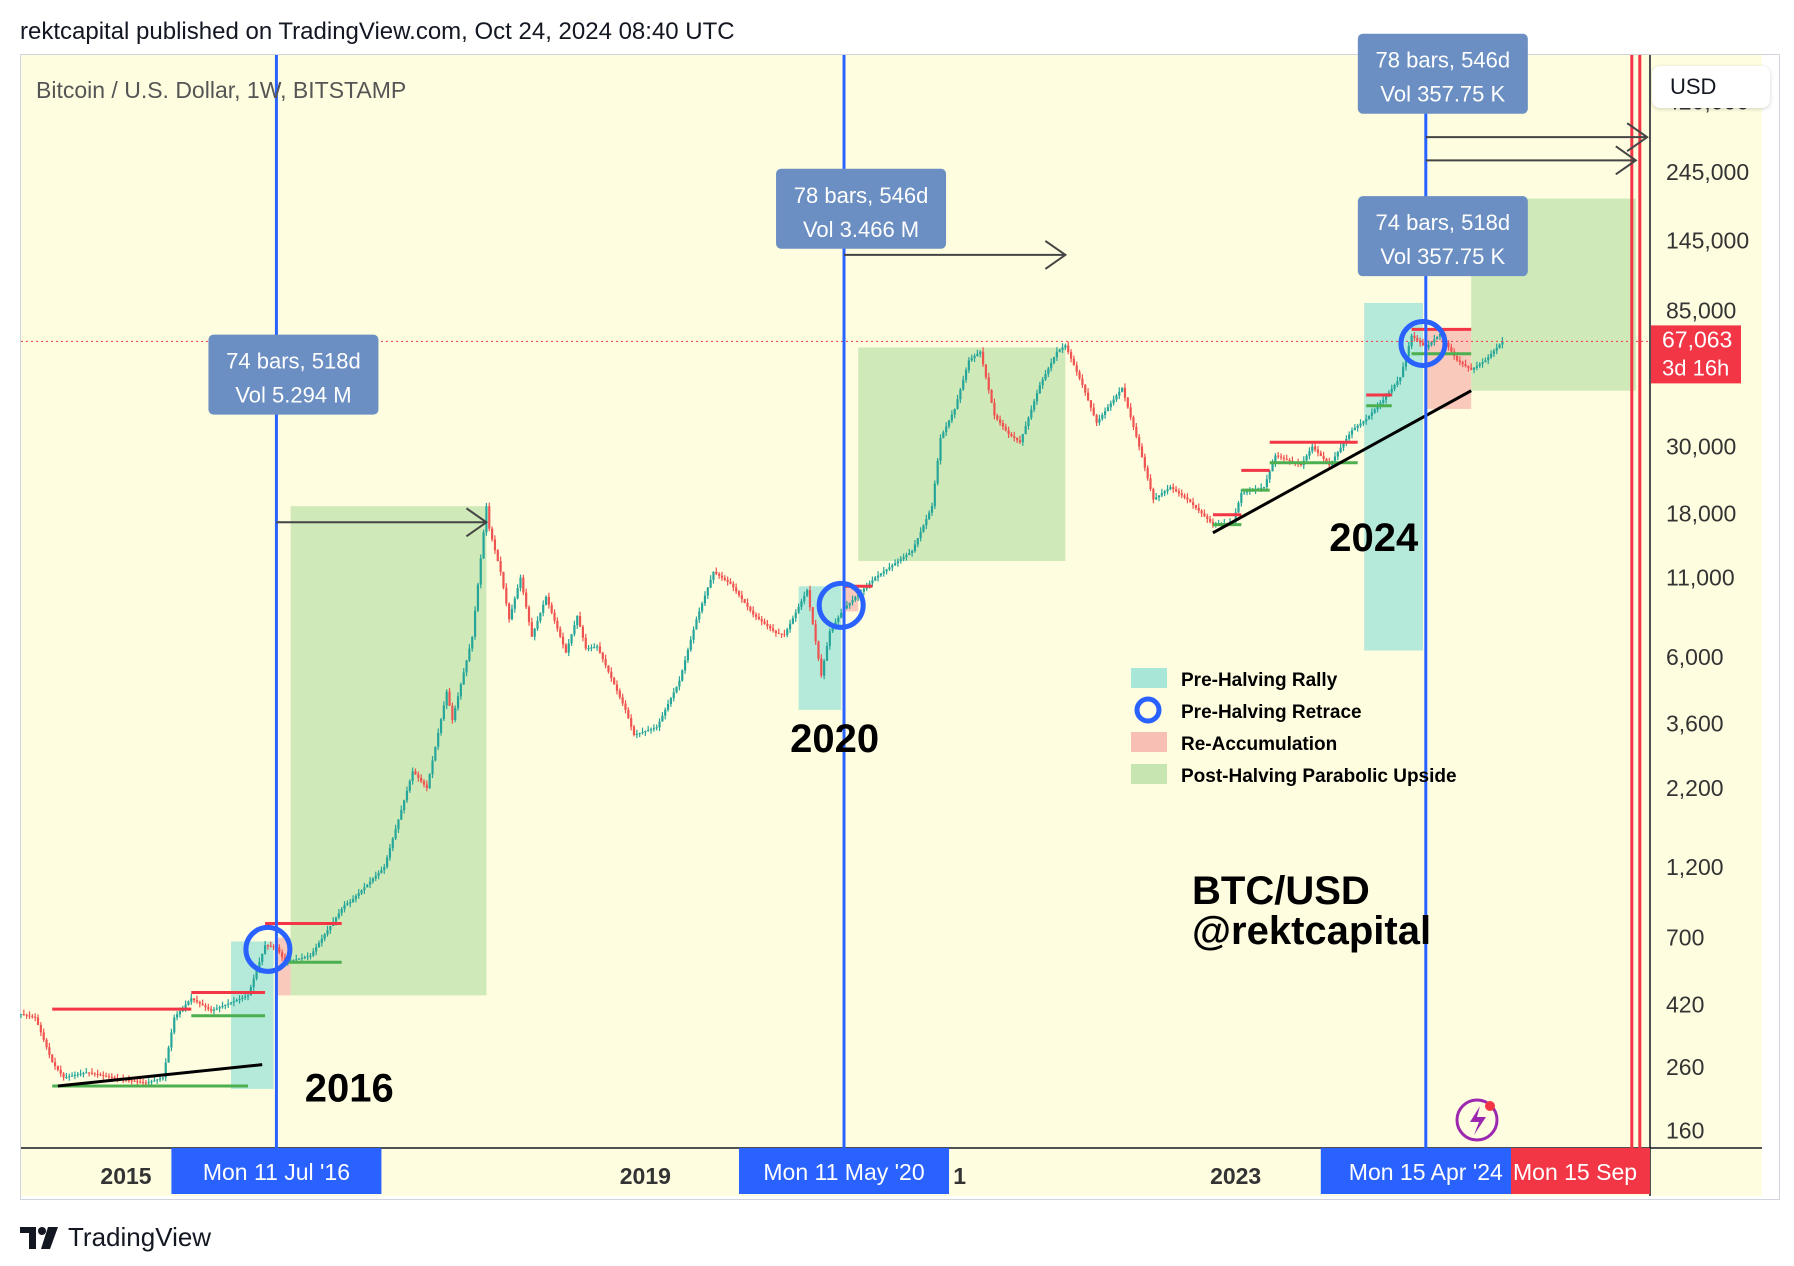 The width and height of the screenshot is (1794, 1266). I want to click on annotation-symbol: BTC/USD, so click(1281, 891).